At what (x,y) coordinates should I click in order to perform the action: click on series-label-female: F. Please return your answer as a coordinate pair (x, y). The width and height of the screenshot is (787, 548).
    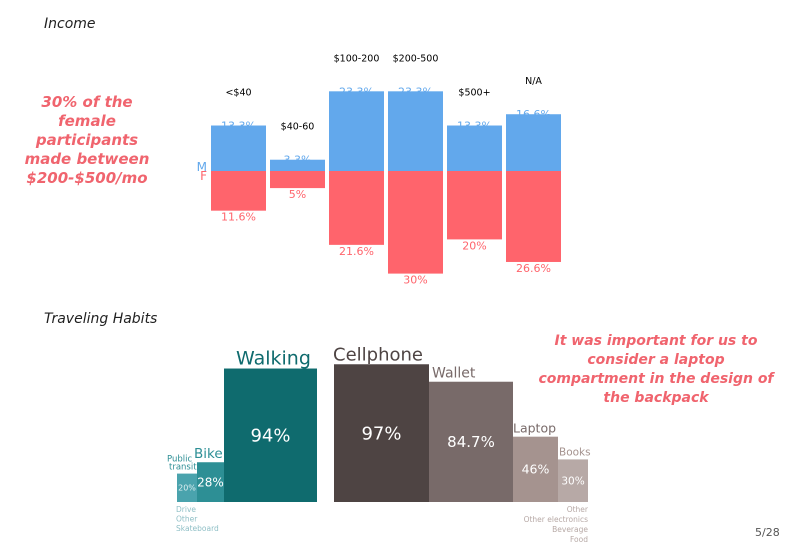
    Looking at the image, I should click on (203, 176).